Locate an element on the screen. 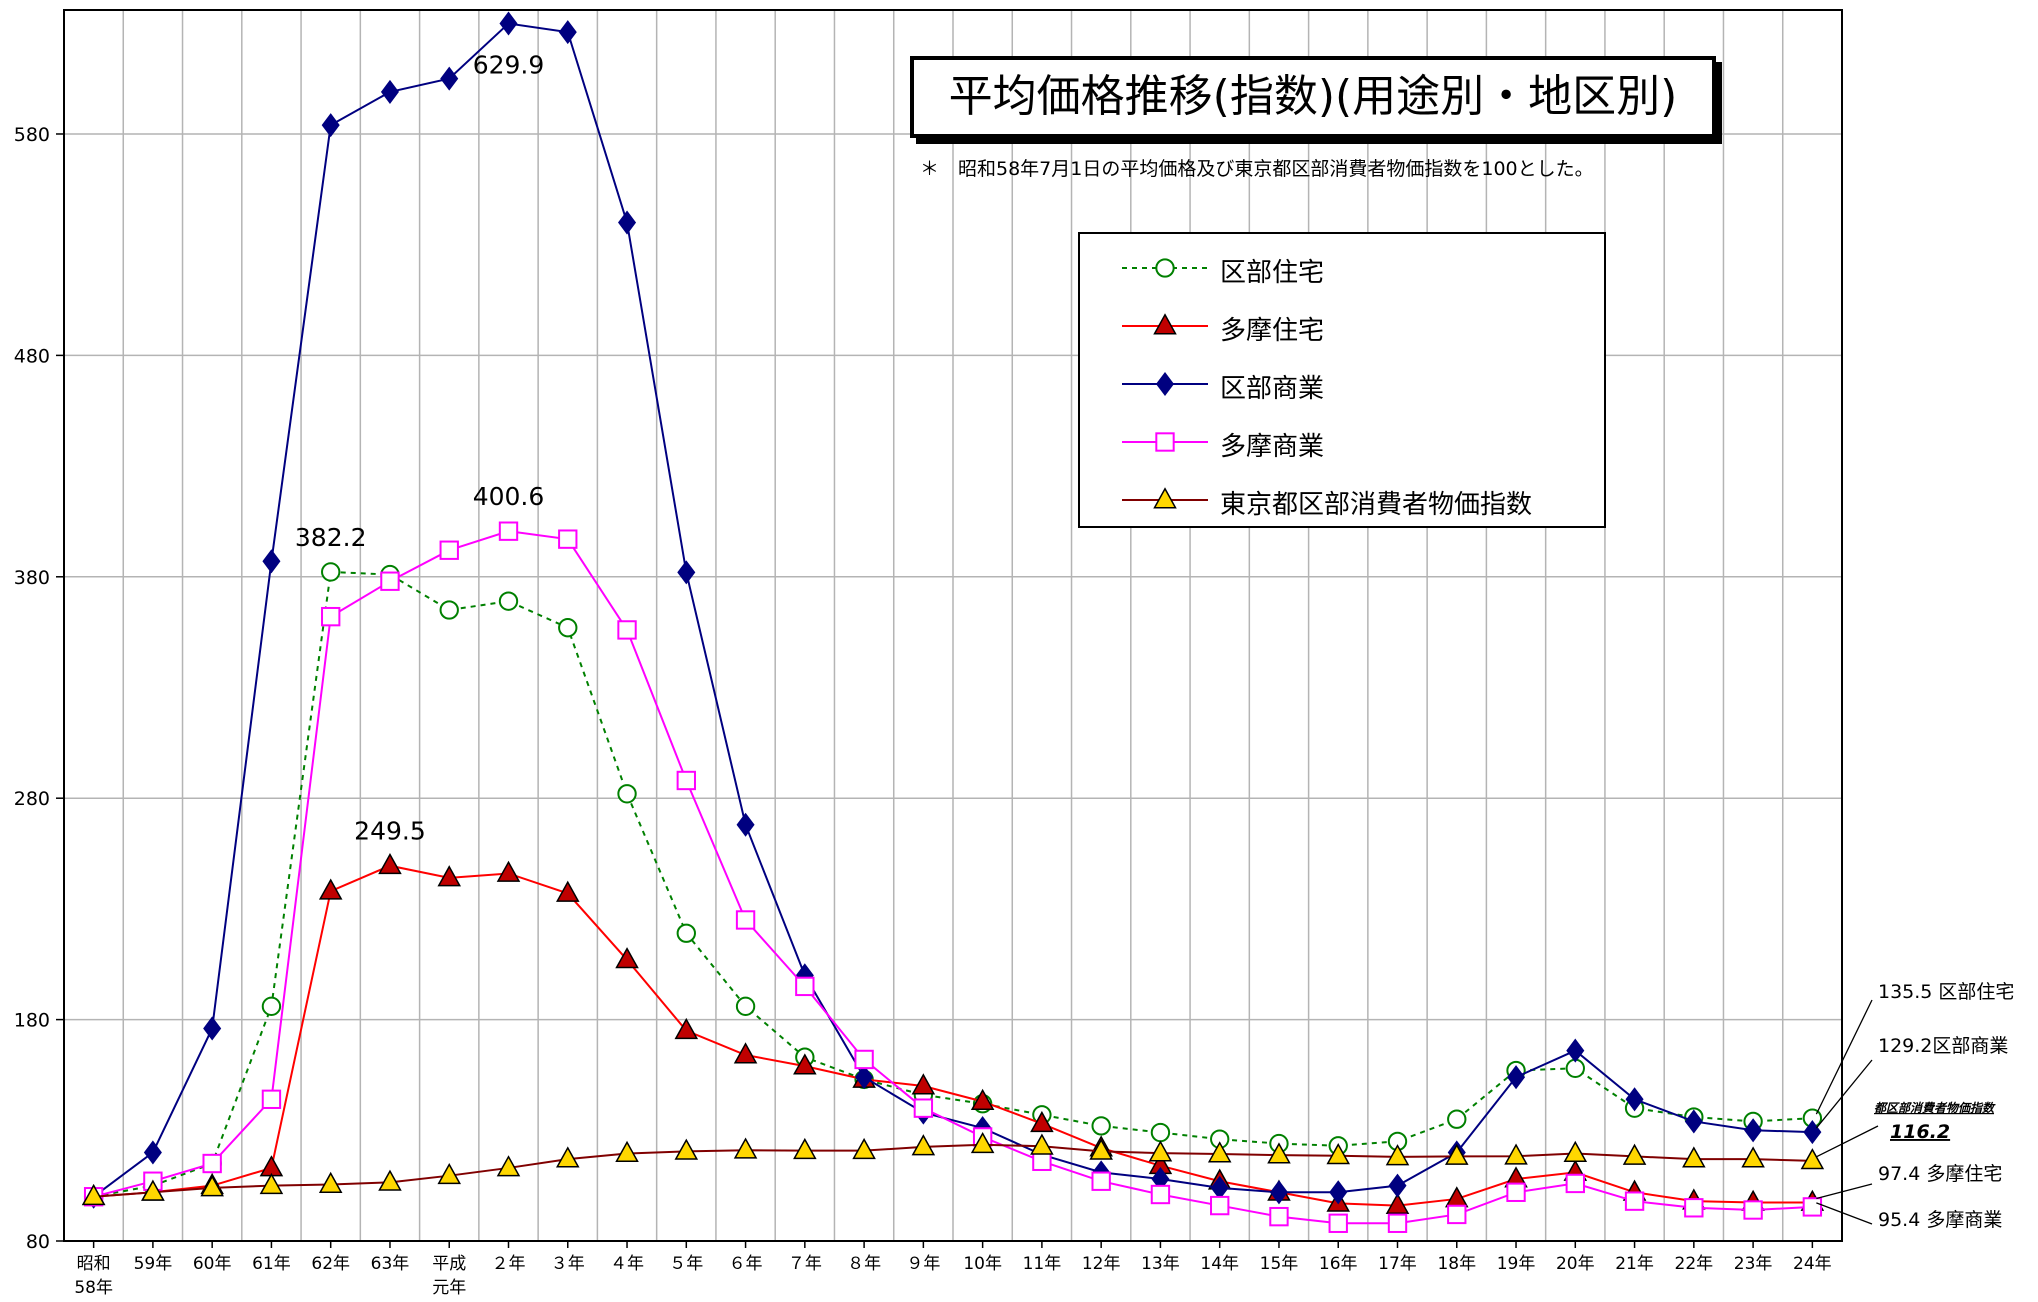 The height and width of the screenshot is (1302, 2038). end-label: 135.5 区部住宅 is located at coordinates (1946, 992).